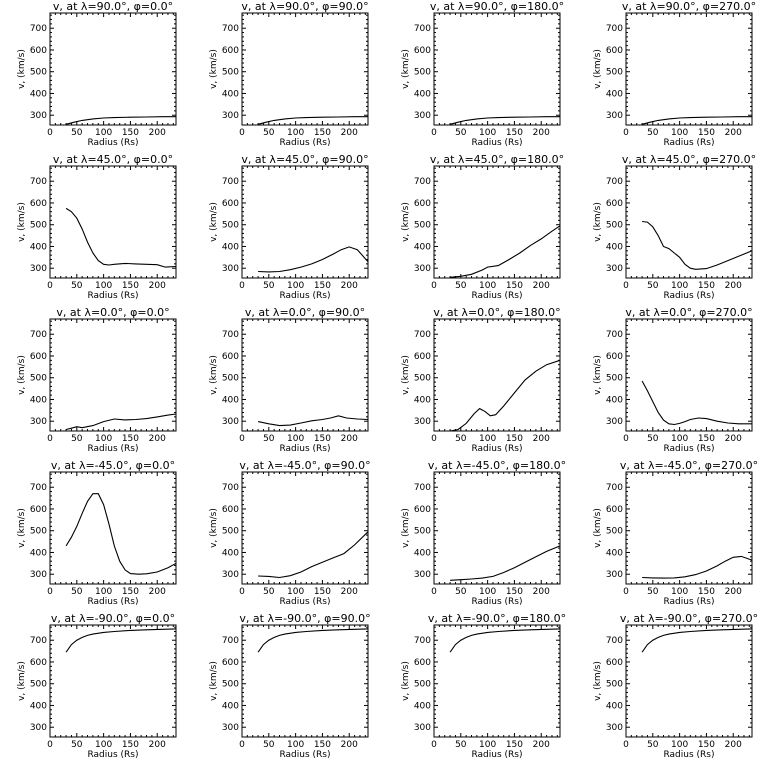  What do you see at coordinates (113, 159) in the screenshot?
I see `panel-title: v, at λ=45.0°, φ=0.0°` at bounding box center [113, 159].